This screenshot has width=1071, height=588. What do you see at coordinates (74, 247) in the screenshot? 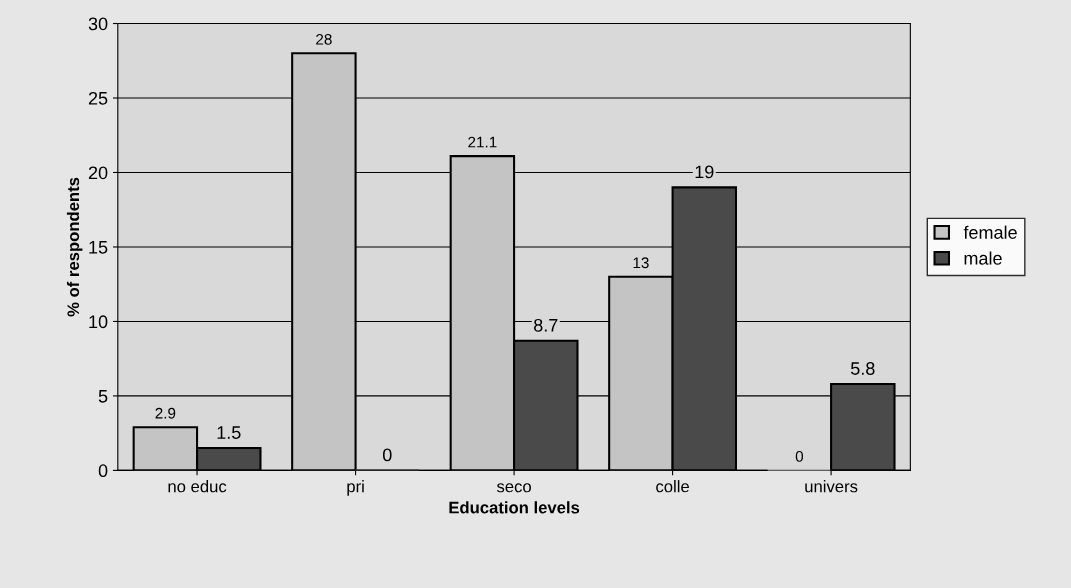
I see `y-axis-title: % of respondents` at bounding box center [74, 247].